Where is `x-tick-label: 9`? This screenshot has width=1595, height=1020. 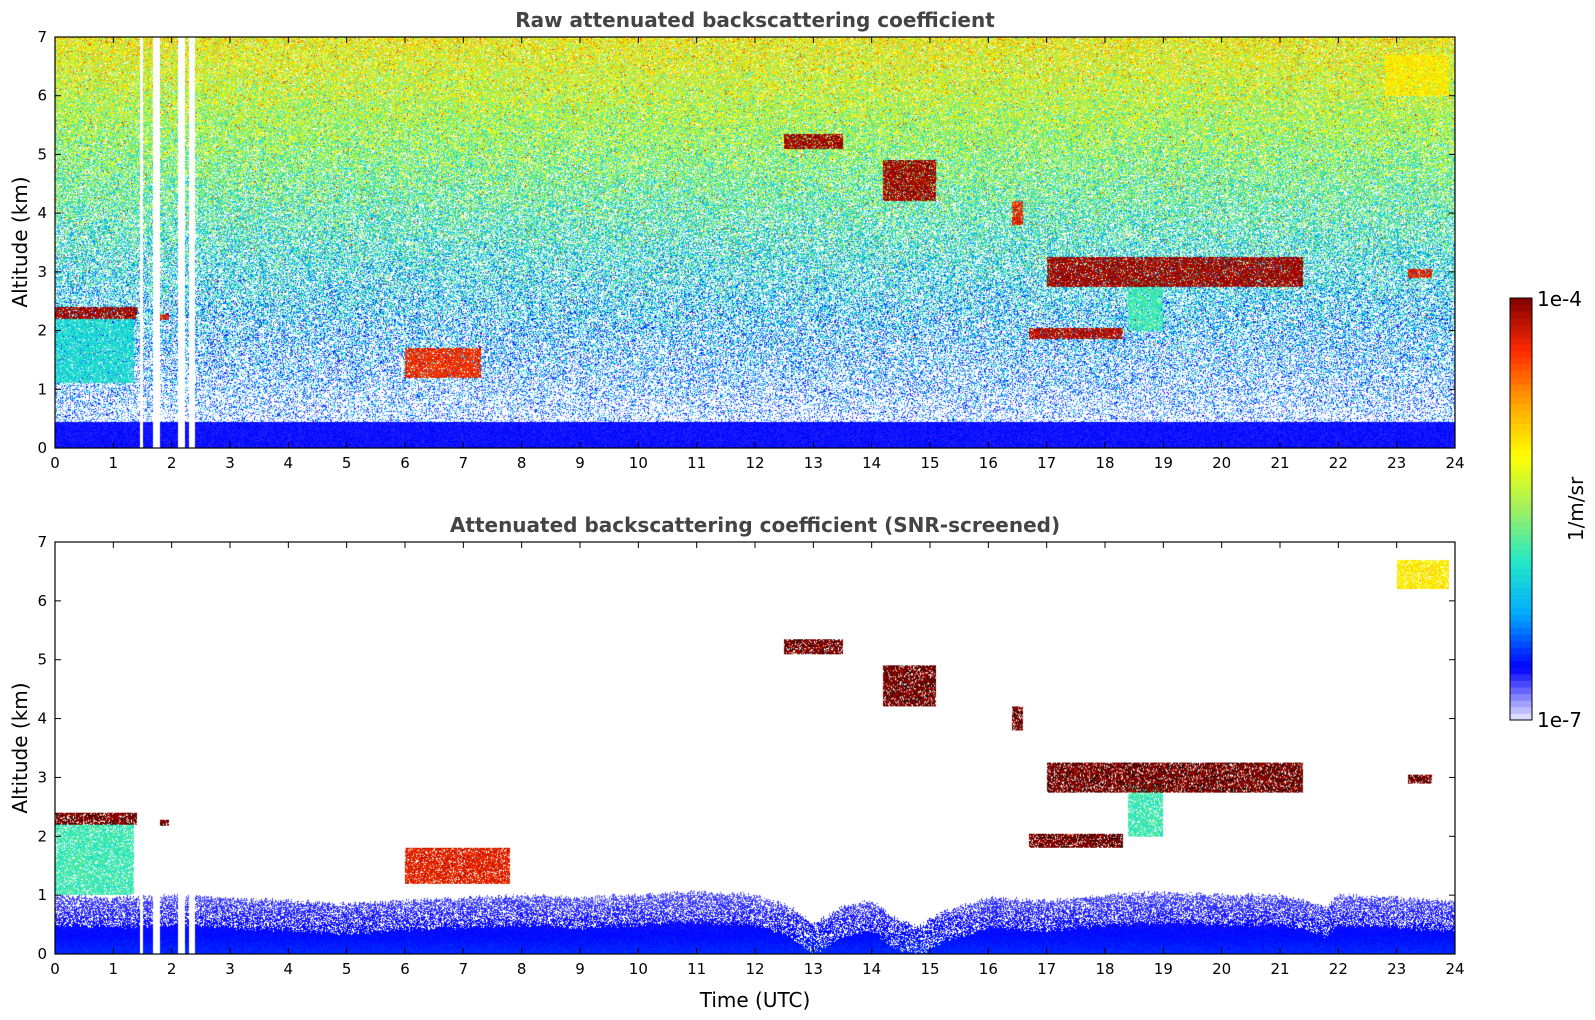
x-tick-label: 9 is located at coordinates (580, 969).